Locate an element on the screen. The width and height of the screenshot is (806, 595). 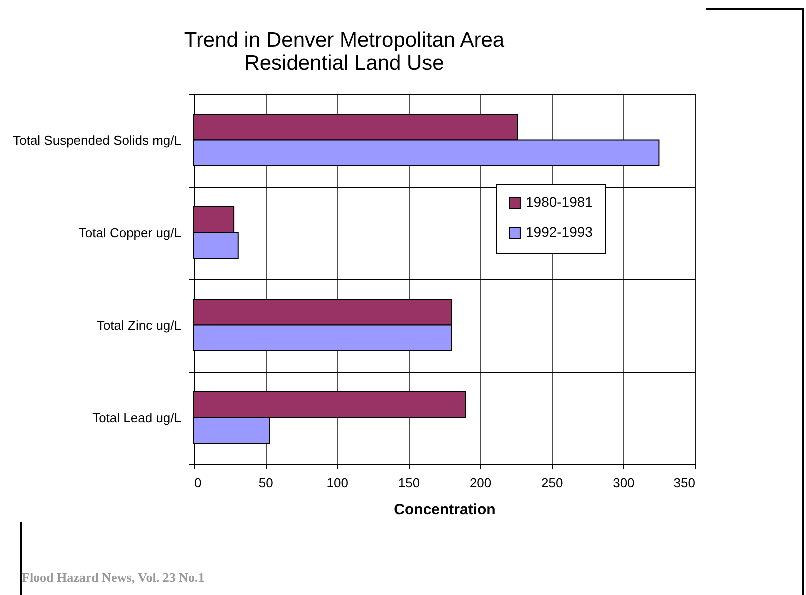
x-tick-label: 250 is located at coordinates (553, 483).